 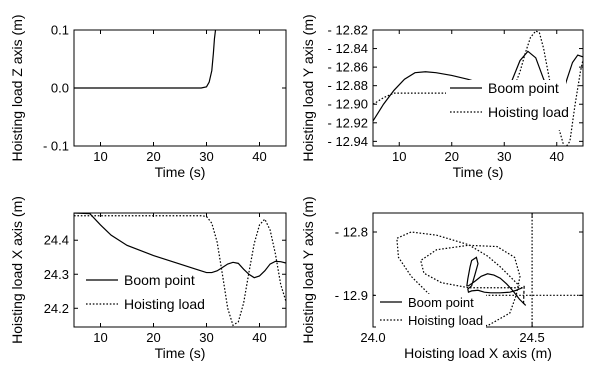 I want to click on y-tick-label: - 12.90, so click(x=348, y=104).